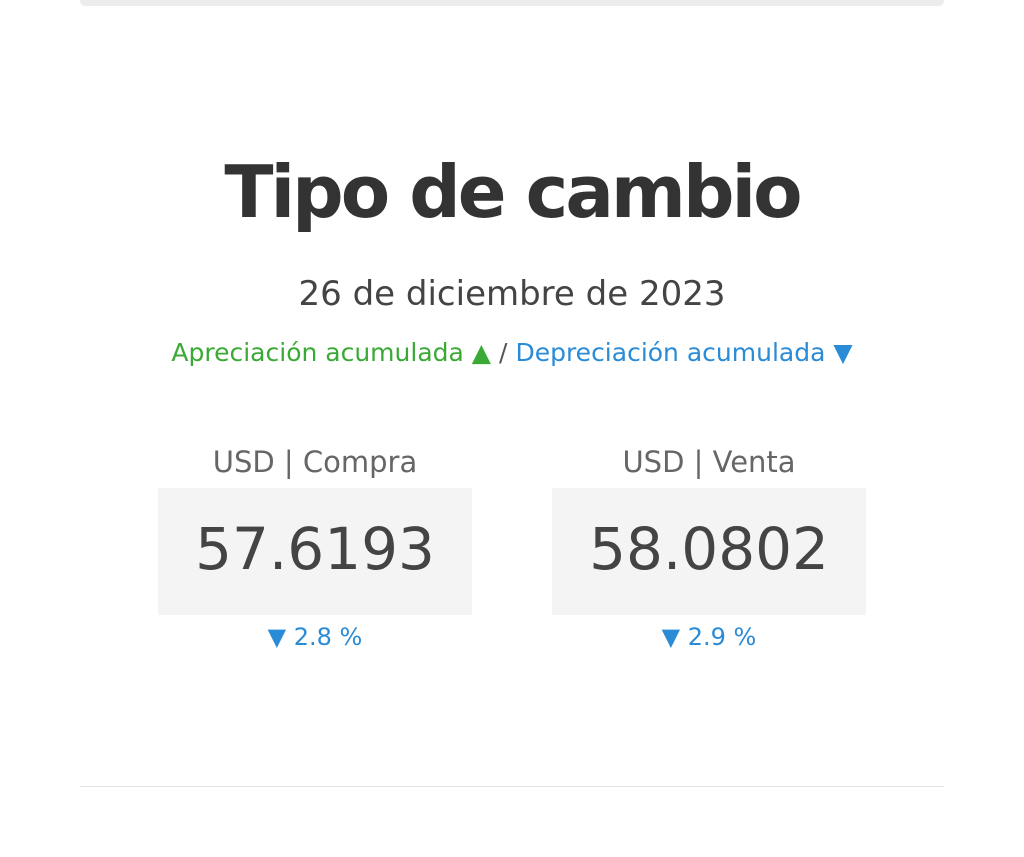 The width and height of the screenshot is (1024, 857). Describe the element at coordinates (512, 786) in the screenshot. I see `divider` at that location.